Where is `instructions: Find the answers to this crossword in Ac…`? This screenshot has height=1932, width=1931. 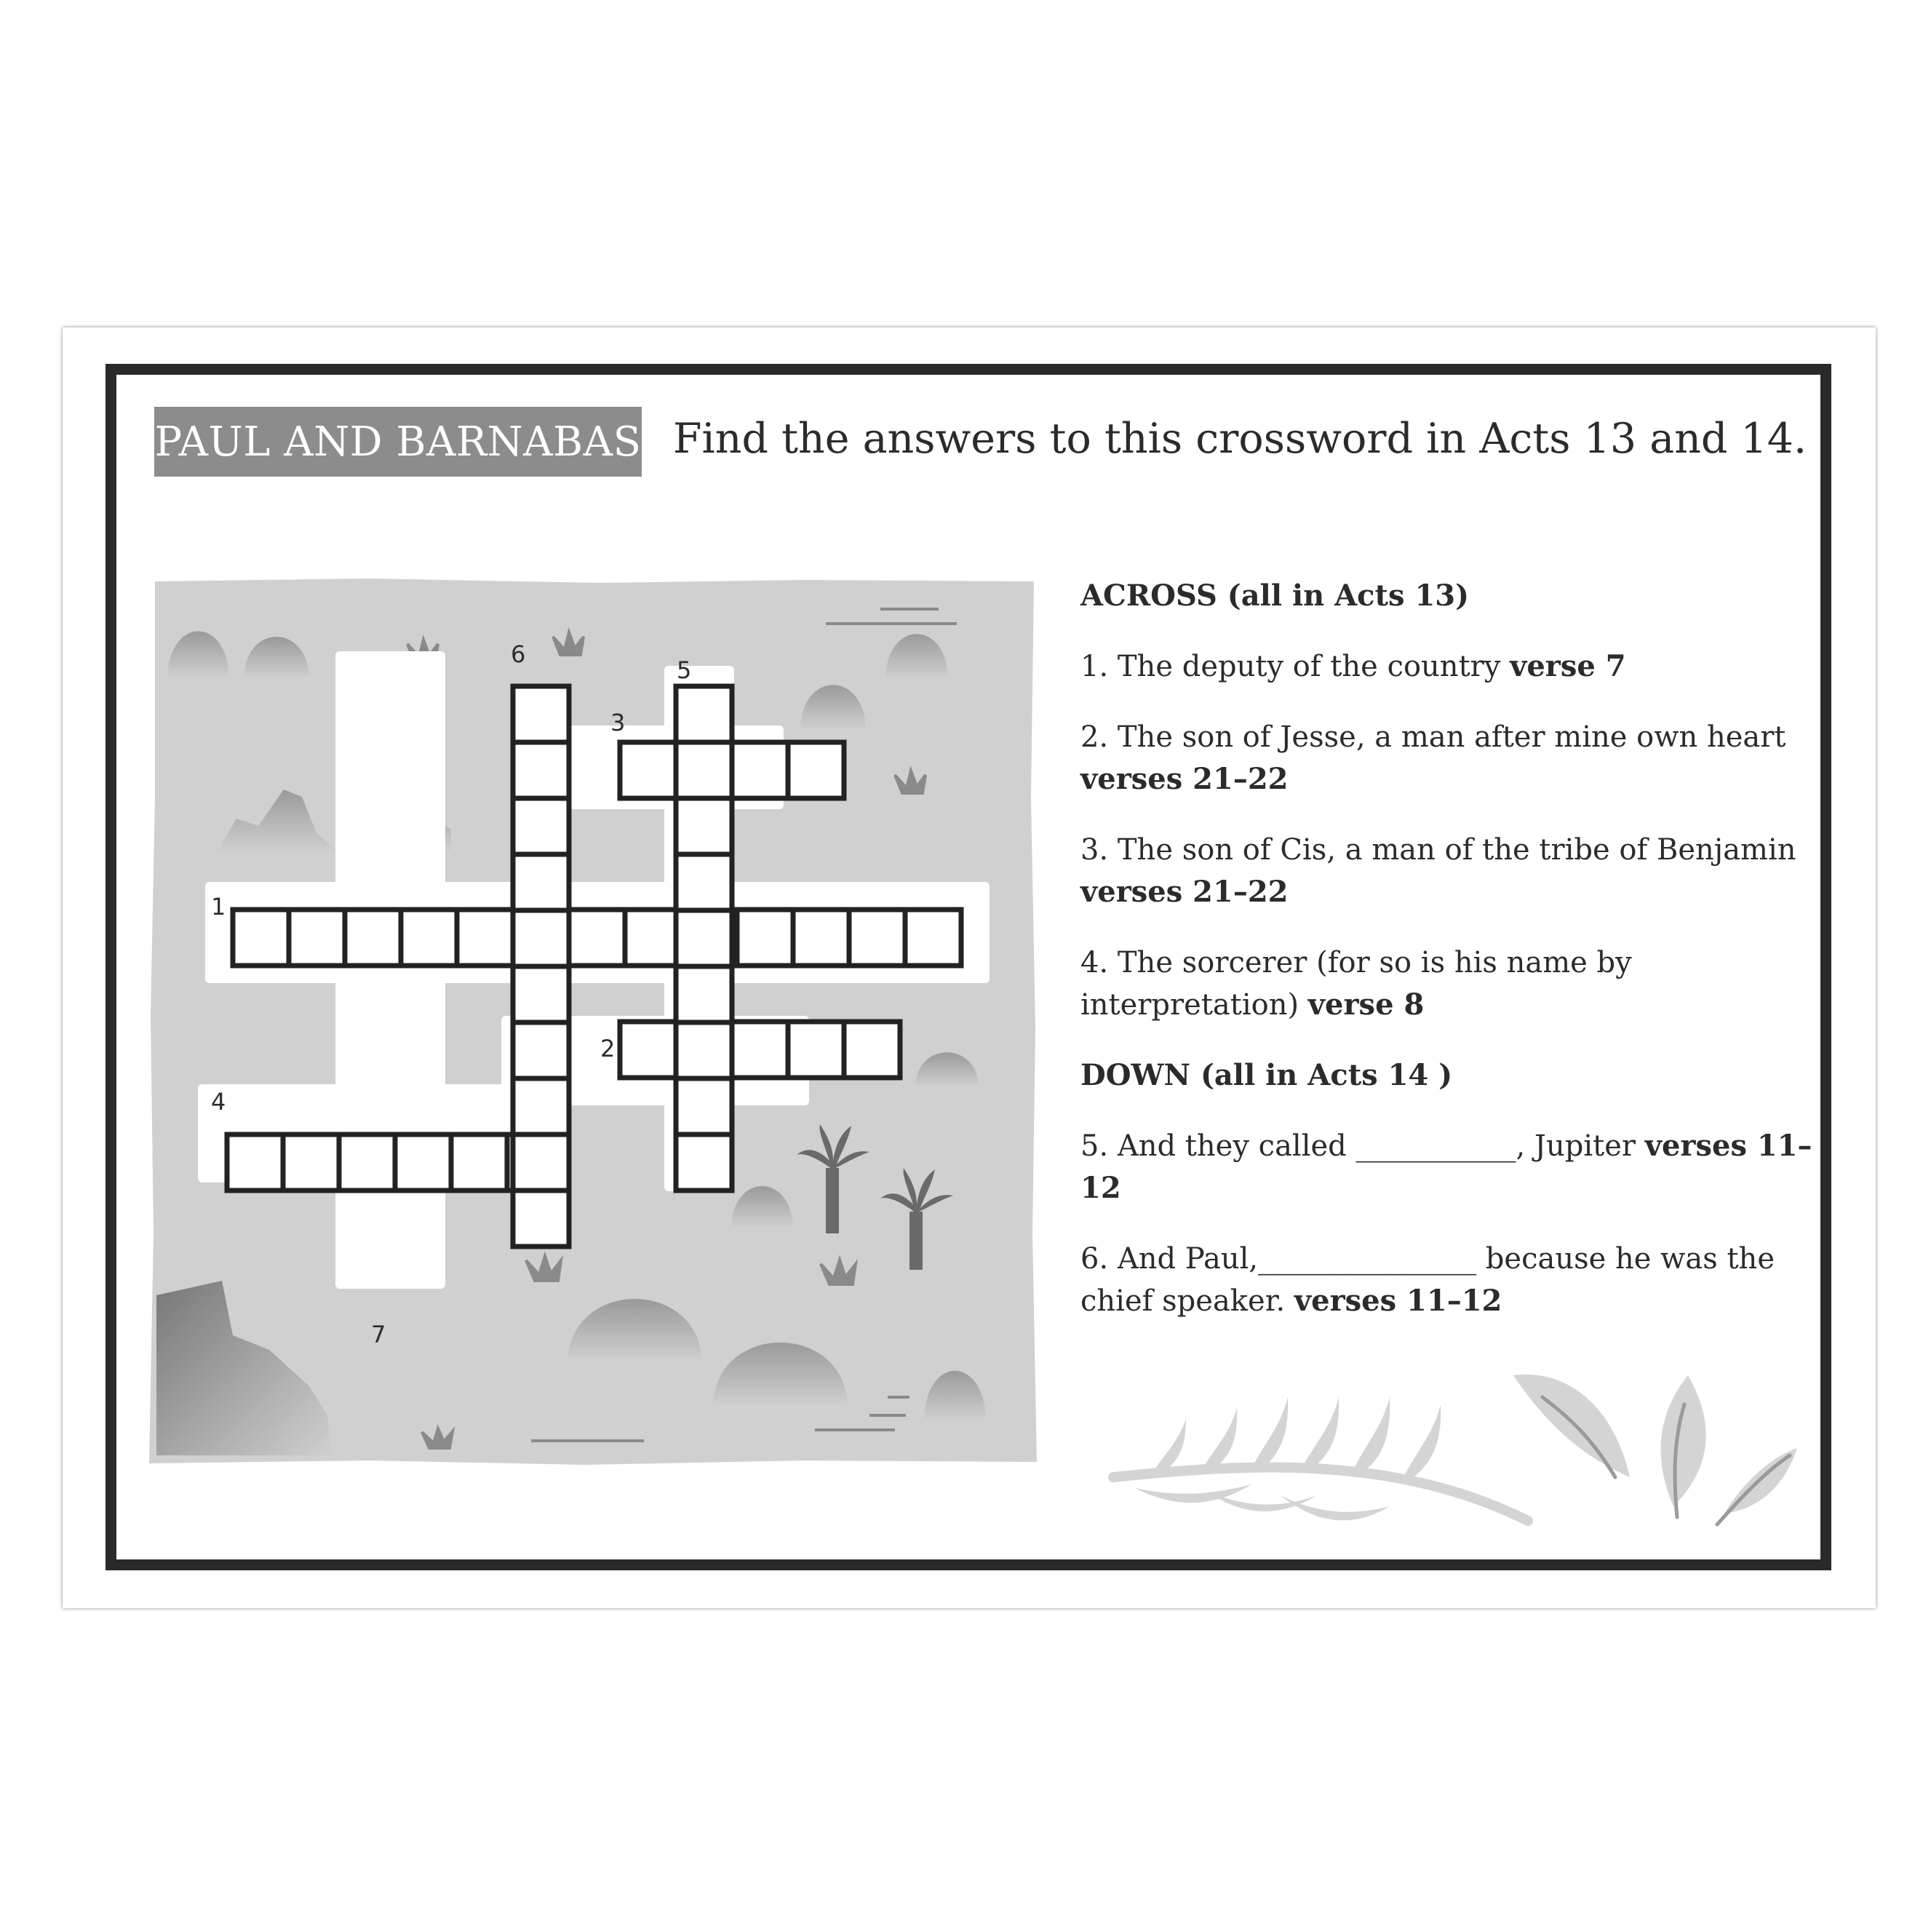
instructions: Find the answers to this crossword in Ac… is located at coordinates (1240, 439).